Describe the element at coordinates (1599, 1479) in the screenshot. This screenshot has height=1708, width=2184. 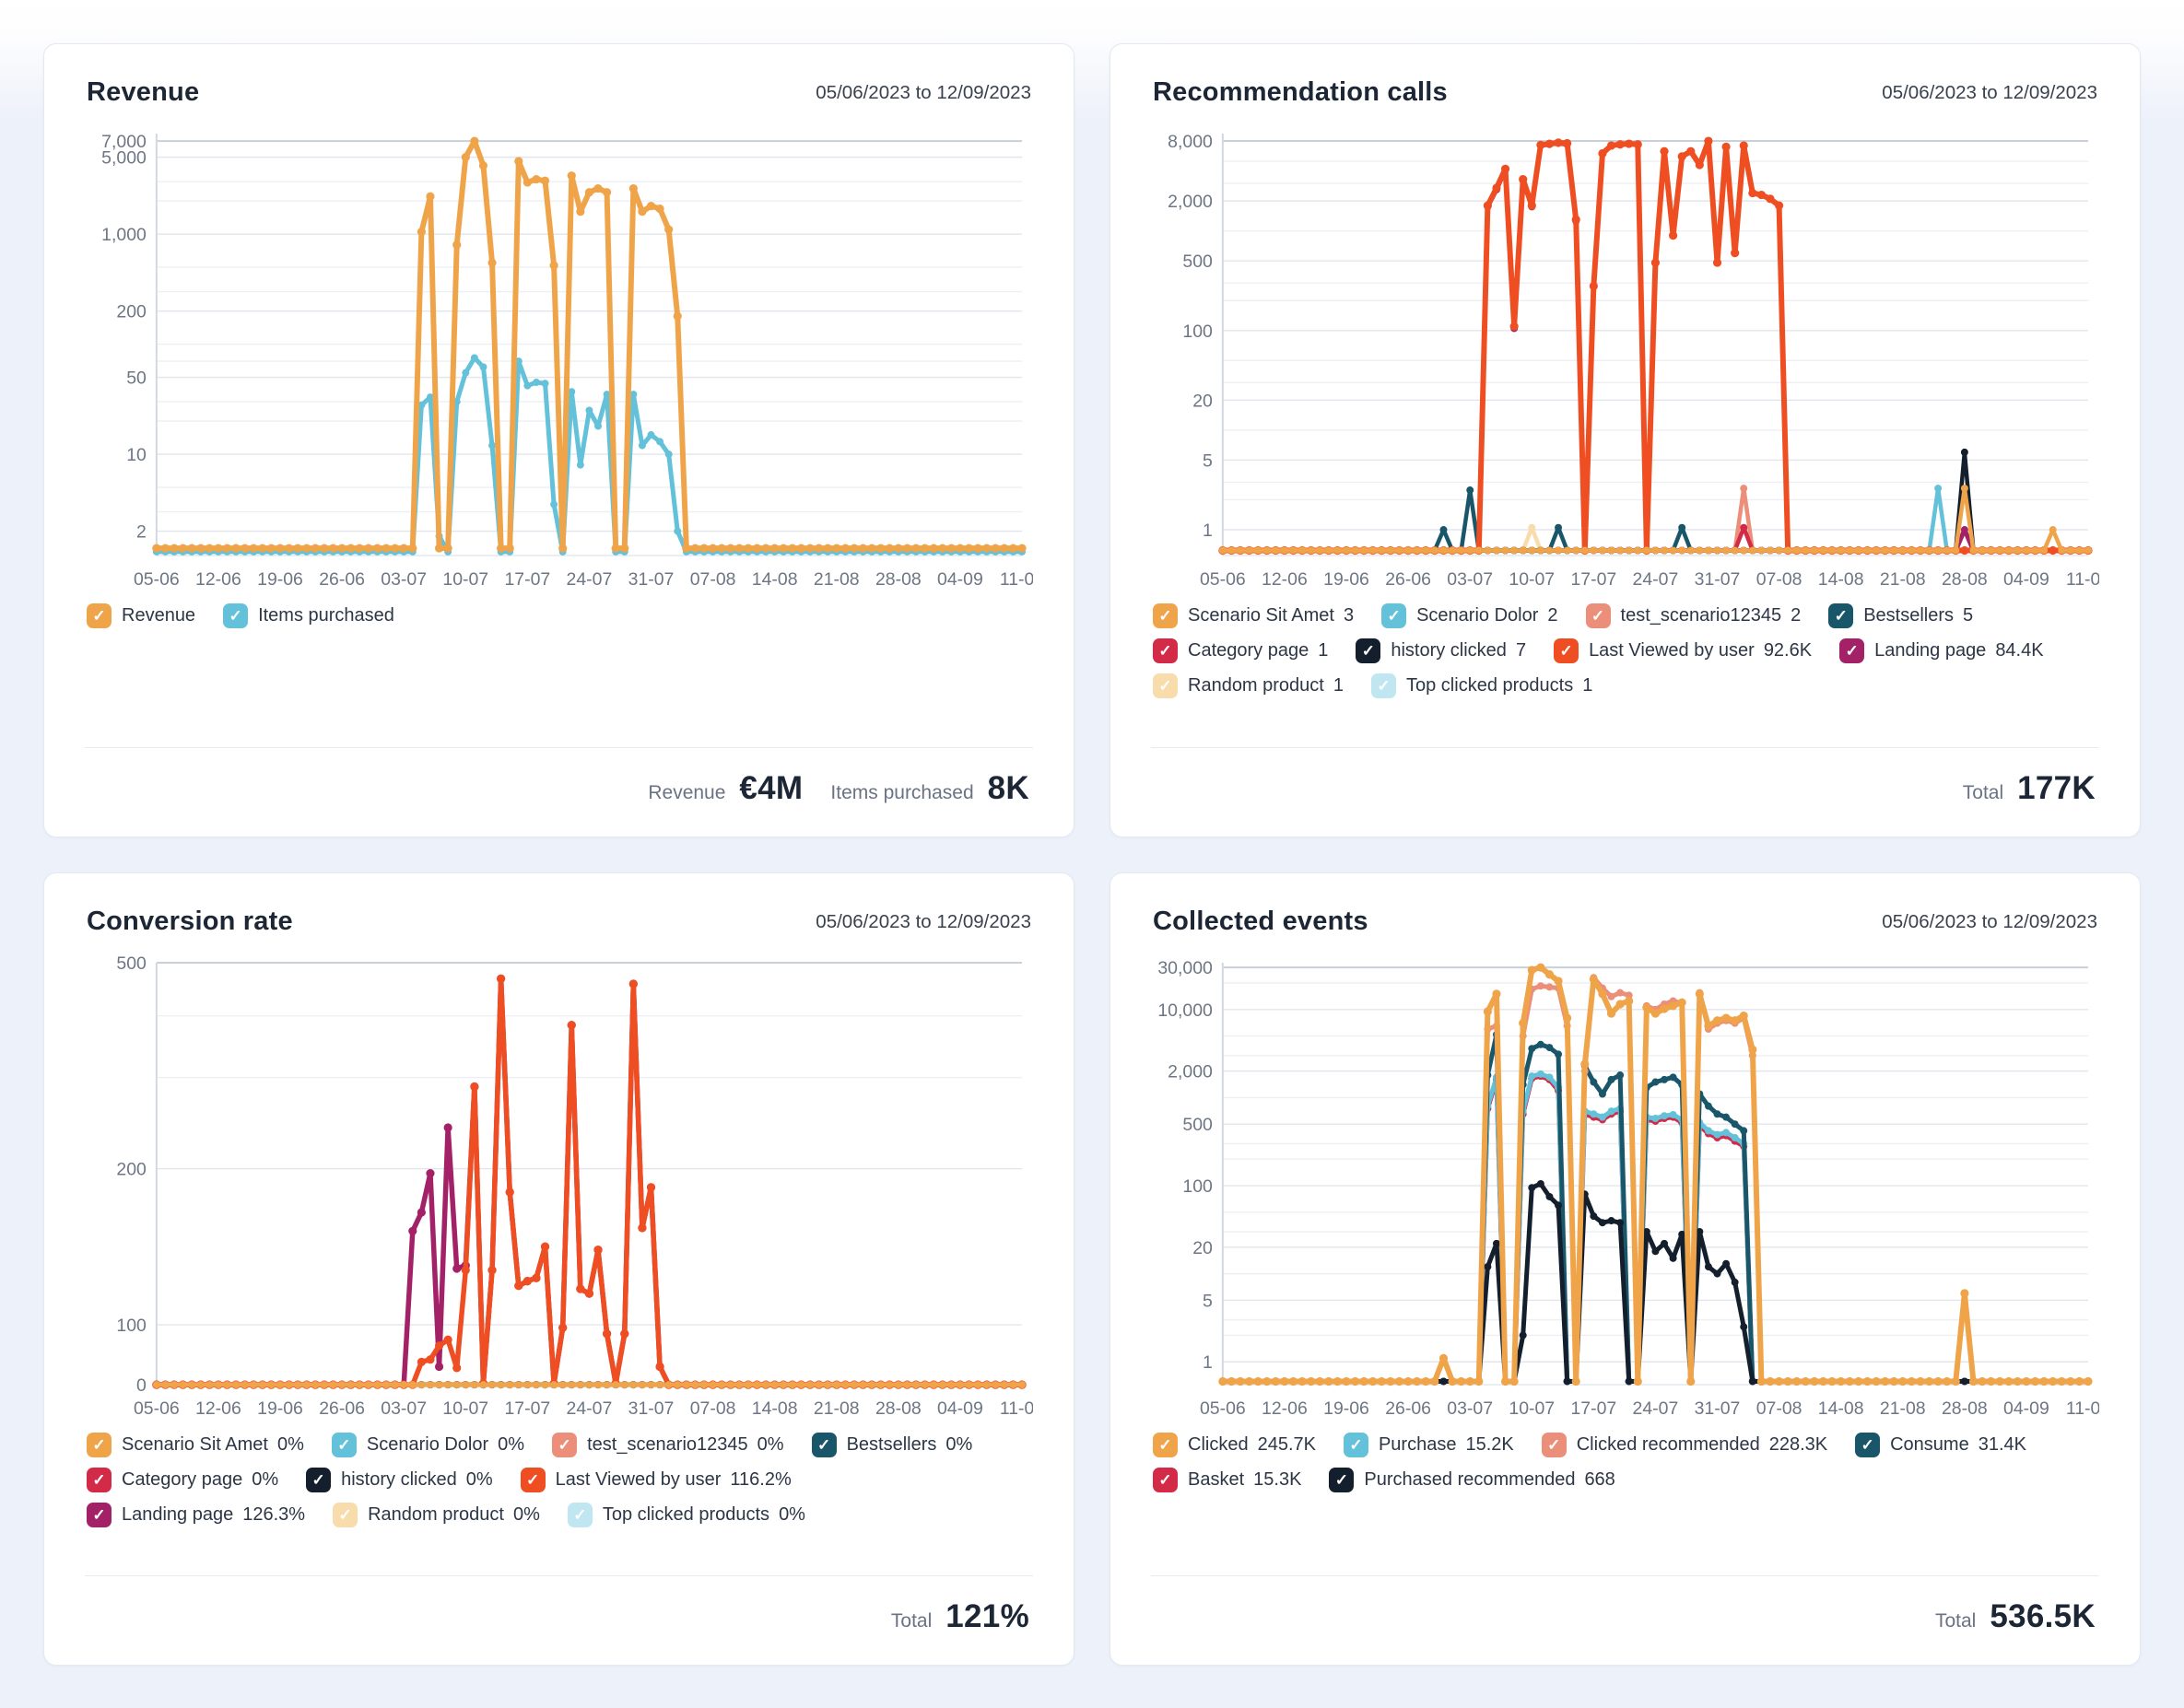
I see `legend-value: 668` at that location.